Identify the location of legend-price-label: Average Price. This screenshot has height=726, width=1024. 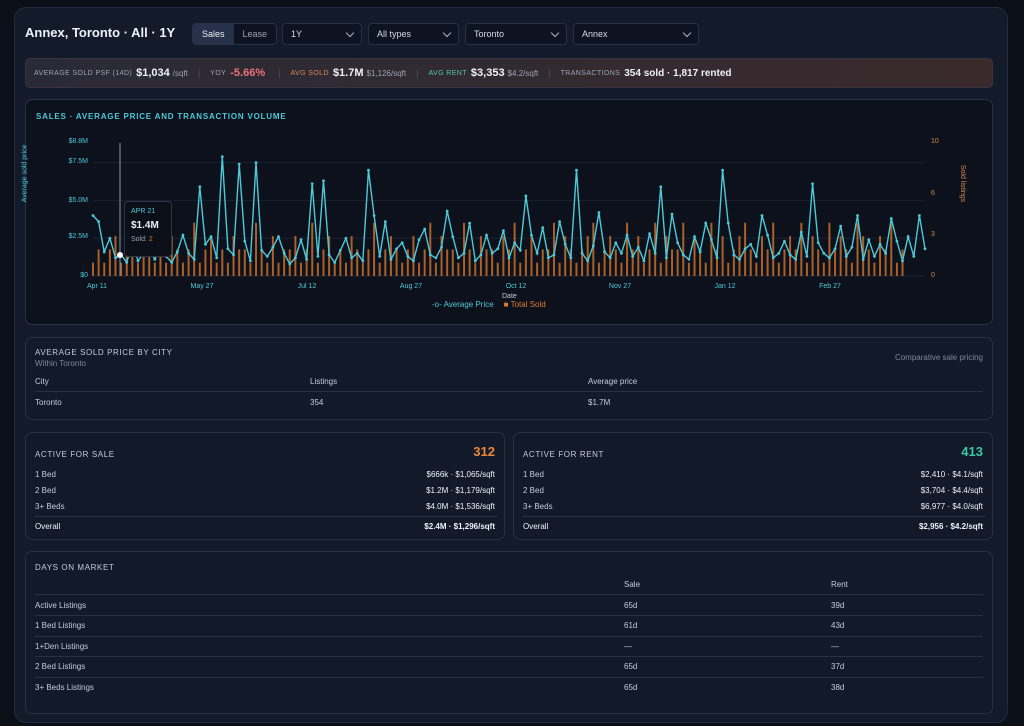
(468, 304).